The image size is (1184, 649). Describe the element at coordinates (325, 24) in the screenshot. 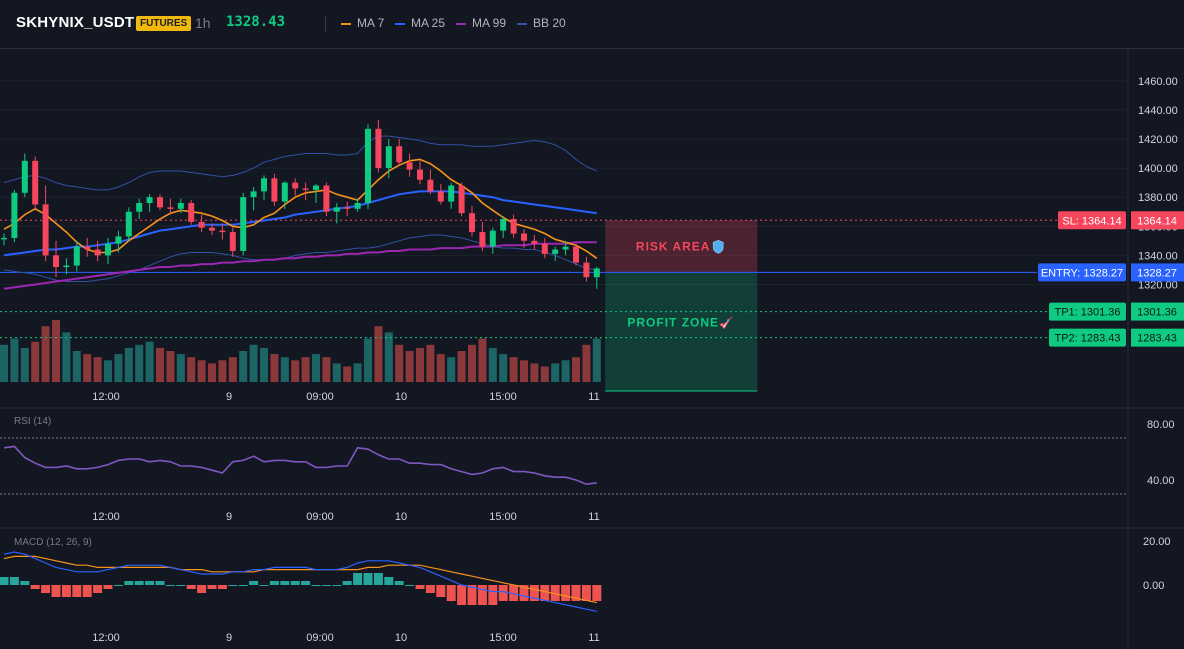

I see `header-divider` at that location.